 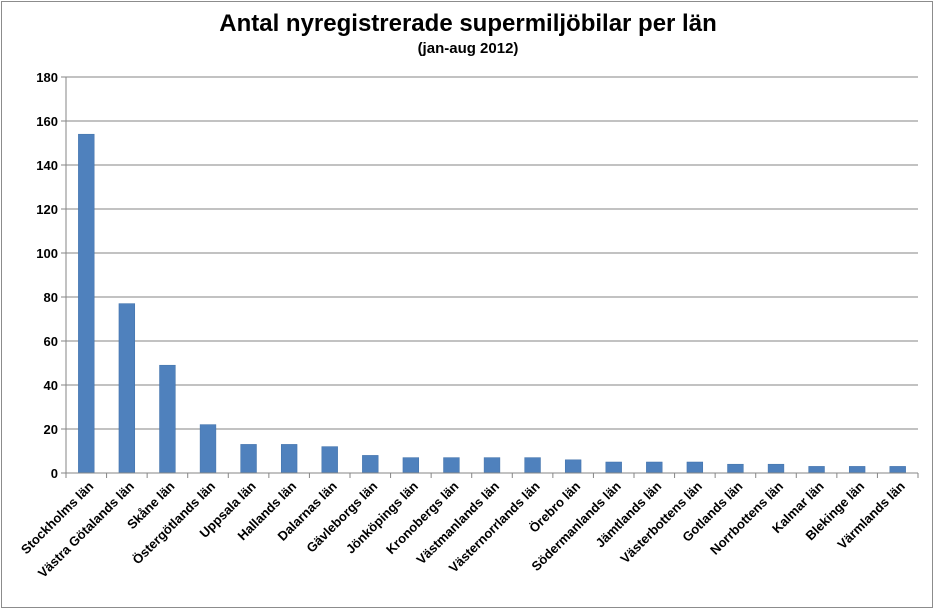 What do you see at coordinates (47, 77) in the screenshot?
I see `y-tick-label: 180` at bounding box center [47, 77].